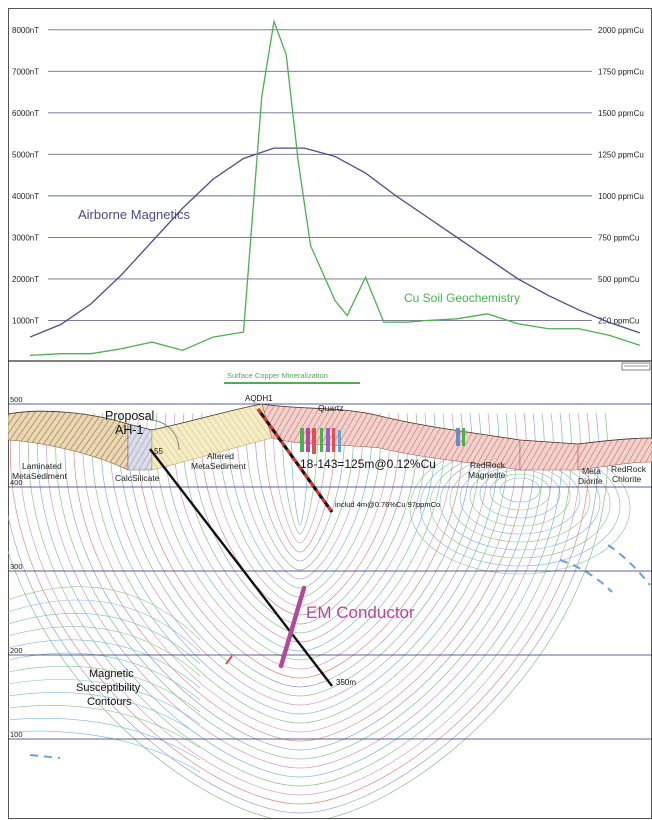 Image resolution: width=652 pixels, height=820 pixels. Describe the element at coordinates (42, 466) in the screenshot. I see `laminated-label: Laminated` at that location.